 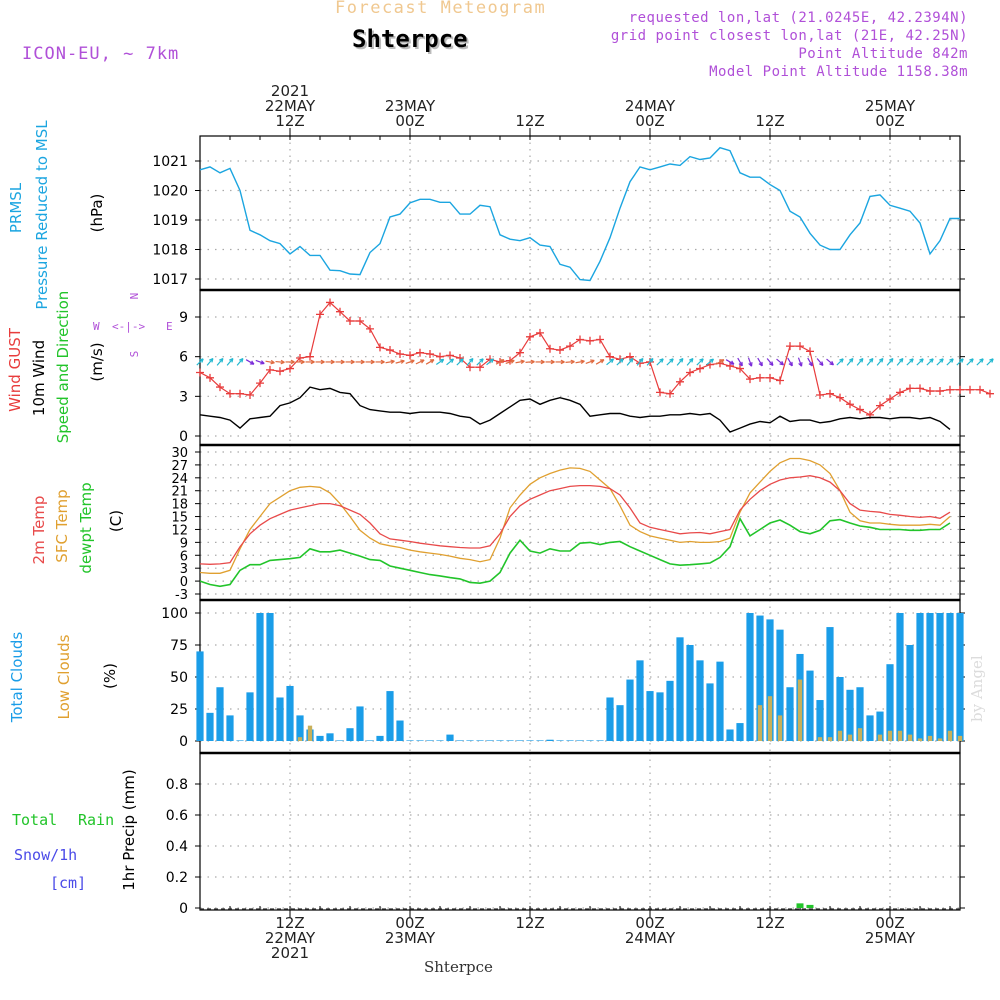 What do you see at coordinates (169, 326) in the screenshot?
I see `compass-e: E` at bounding box center [169, 326].